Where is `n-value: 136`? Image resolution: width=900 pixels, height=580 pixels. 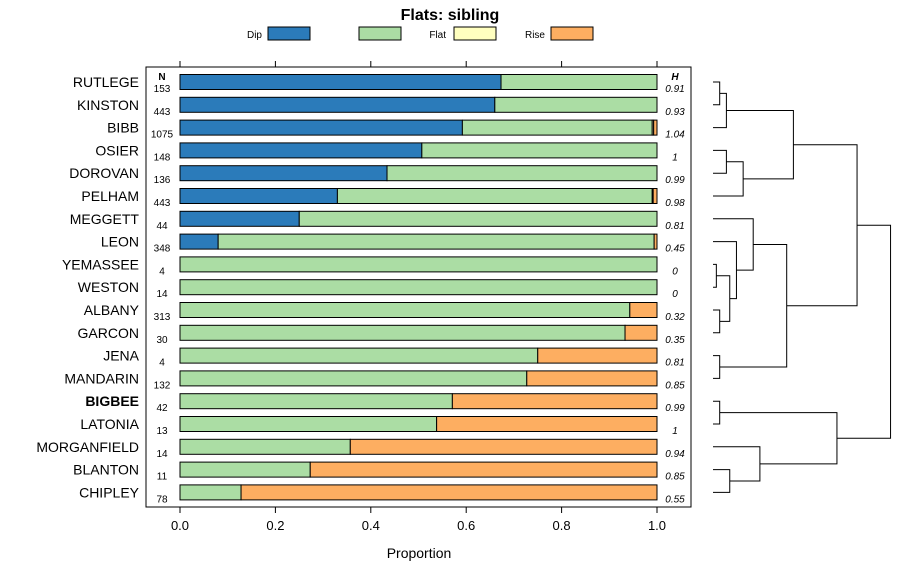 n-value: 136 is located at coordinates (162, 180).